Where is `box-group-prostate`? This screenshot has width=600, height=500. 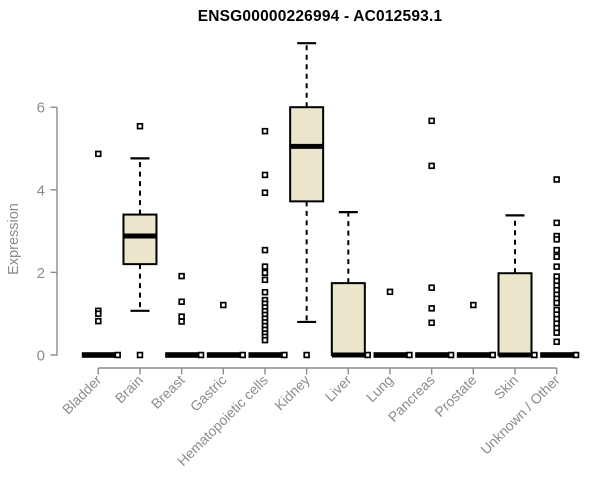
box-group-prostate is located at coordinates (476, 330).